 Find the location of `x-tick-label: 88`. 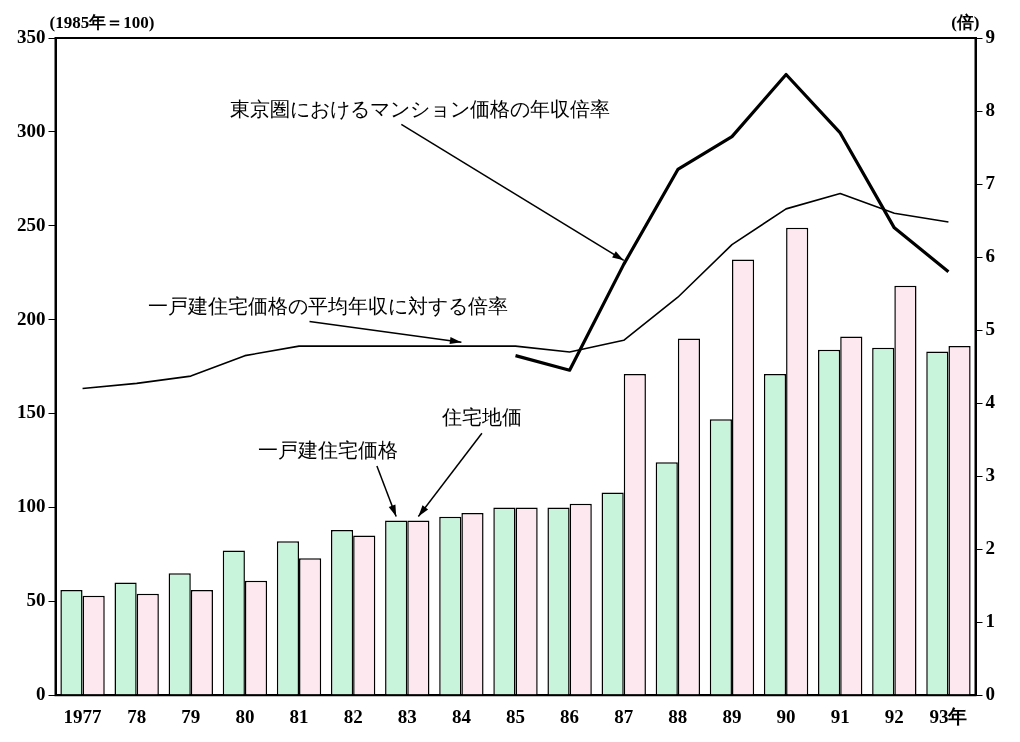

x-tick-label: 88 is located at coordinates (678, 716).